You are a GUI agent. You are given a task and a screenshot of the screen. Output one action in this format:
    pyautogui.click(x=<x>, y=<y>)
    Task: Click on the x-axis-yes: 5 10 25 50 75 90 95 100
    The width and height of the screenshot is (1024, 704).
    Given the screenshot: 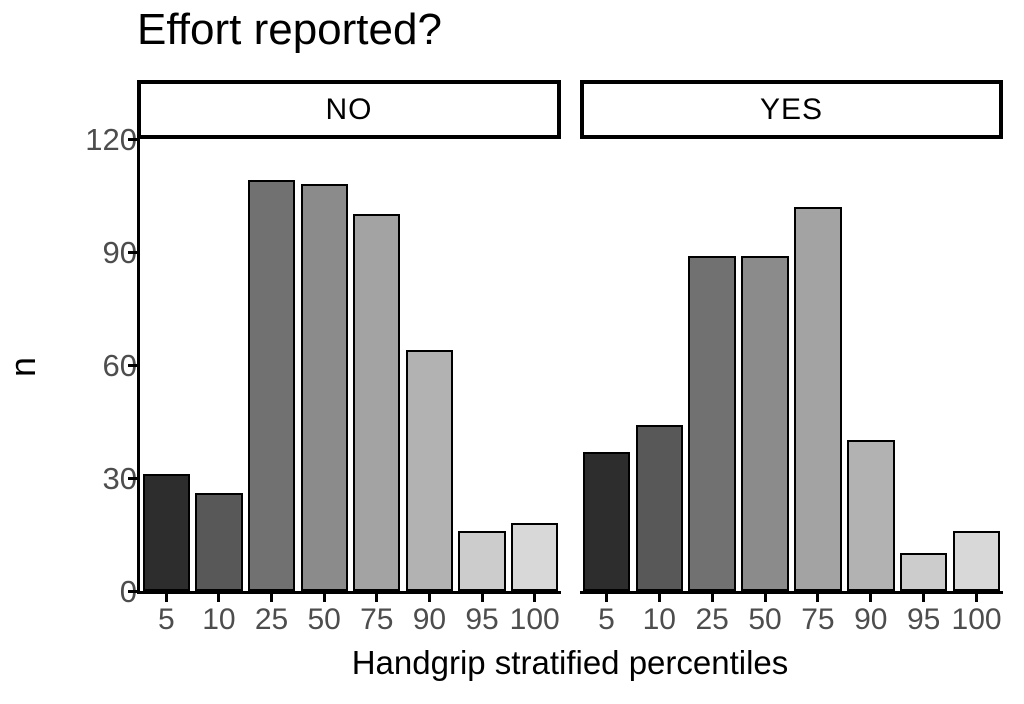 What is the action you would take?
    pyautogui.click(x=791, y=614)
    